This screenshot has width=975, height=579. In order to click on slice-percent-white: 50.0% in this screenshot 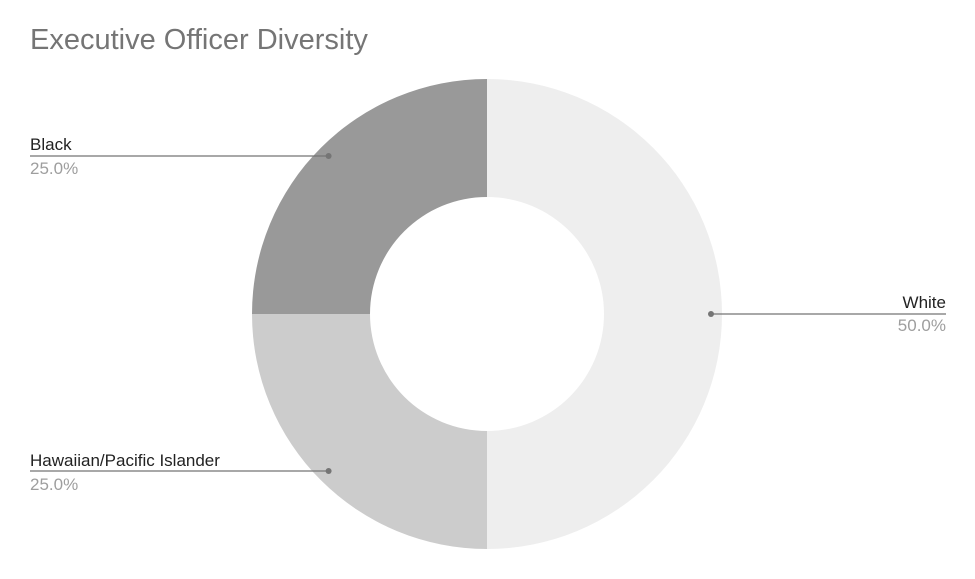, I will do `click(922, 325)`.